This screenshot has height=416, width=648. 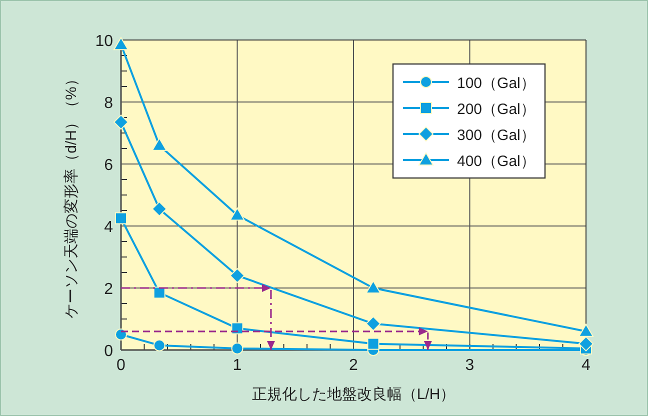 I want to click on y-axis-title: ケーソン天端の変形率（d/H）（%）, so click(x=71, y=195).